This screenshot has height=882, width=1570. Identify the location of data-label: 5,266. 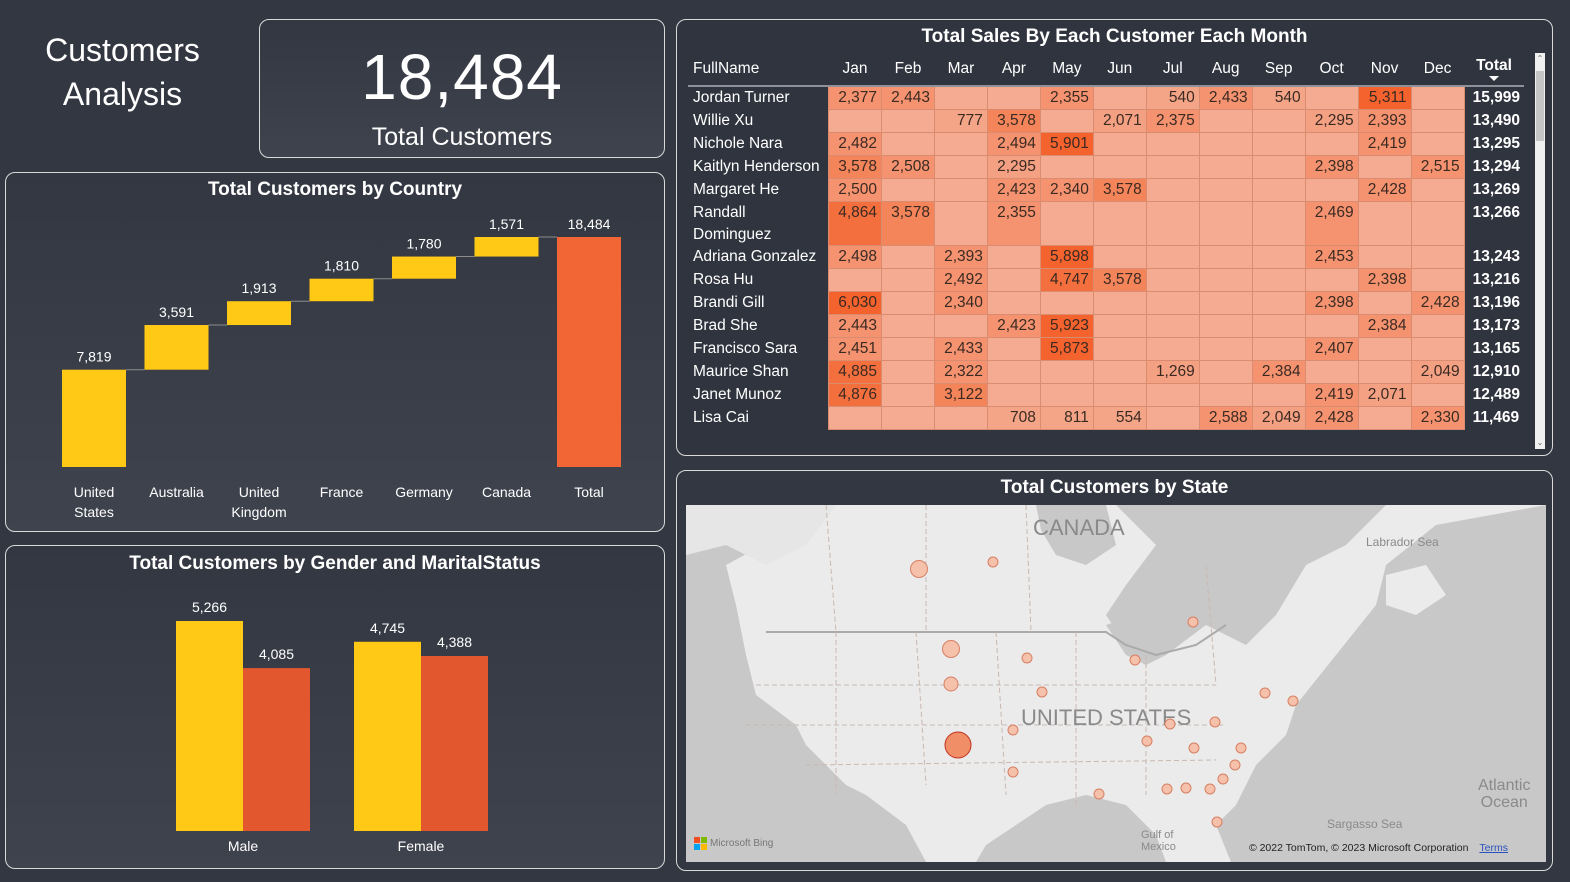
(209, 607).